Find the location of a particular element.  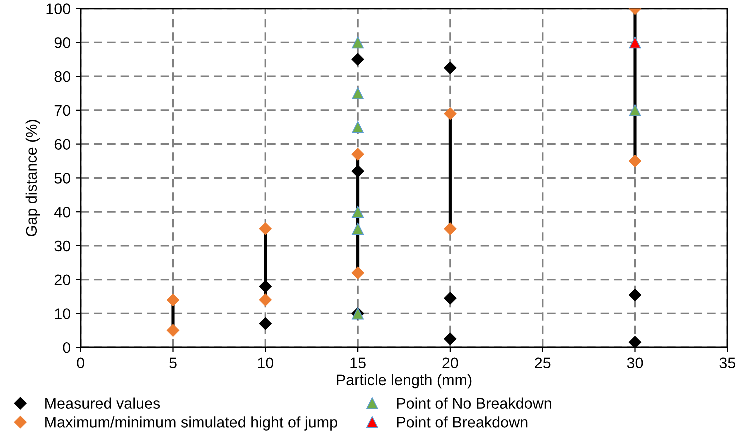

x-tick-label: 5 is located at coordinates (173, 363).